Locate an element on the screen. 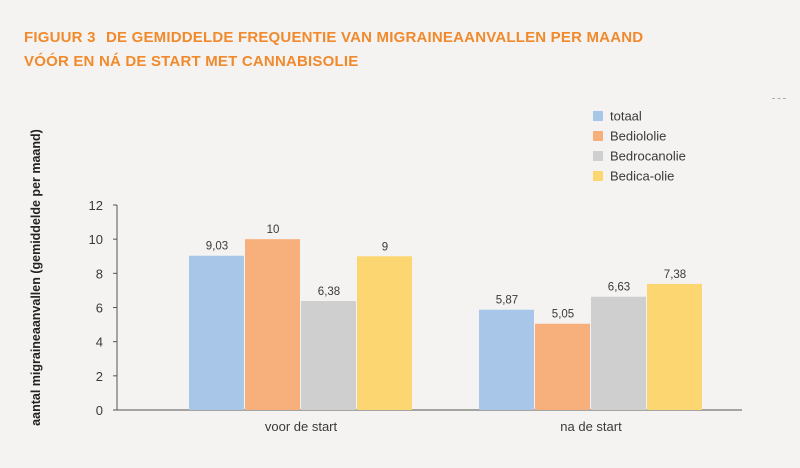 The width and height of the screenshot is (800, 468). y-tick-label: 2 is located at coordinates (99, 376).